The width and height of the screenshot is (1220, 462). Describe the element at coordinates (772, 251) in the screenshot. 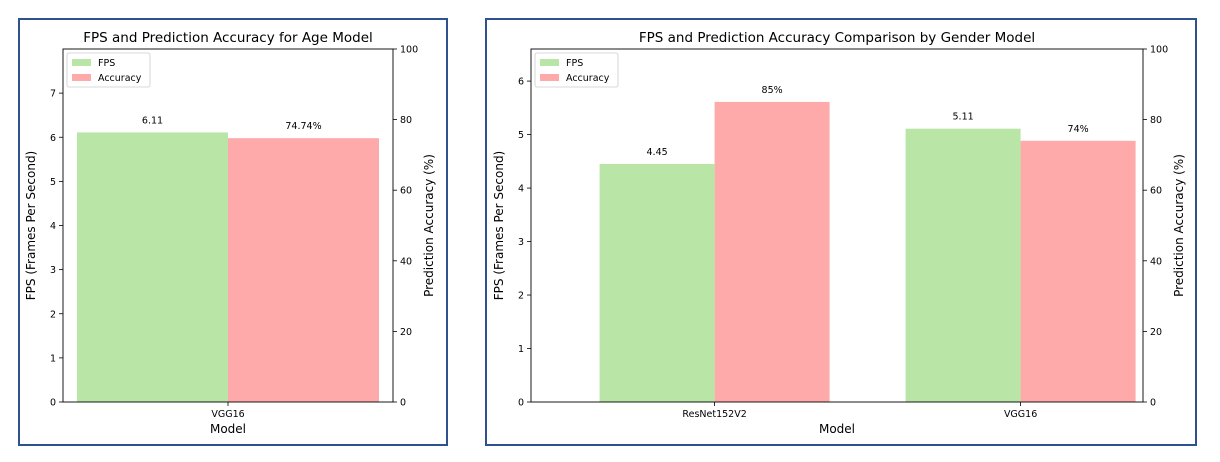

I see `accuracy-bar-resnet152v2` at that location.